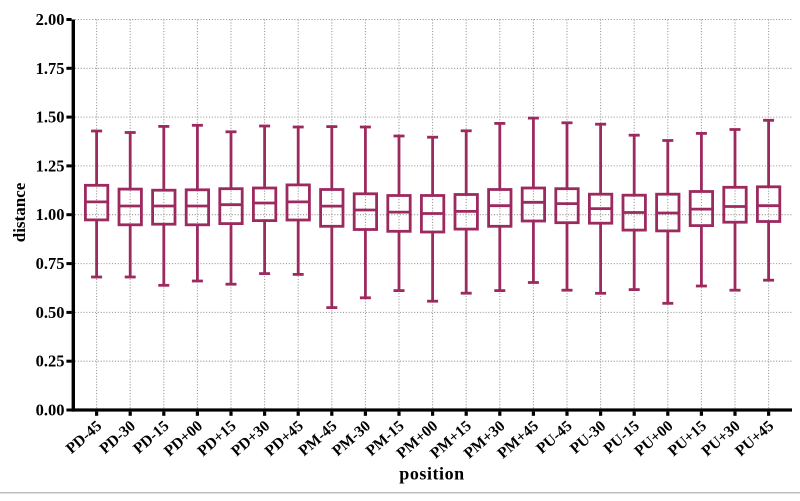  Describe the element at coordinates (50, 165) in the screenshot. I see `svg-text: 1.25` at that location.